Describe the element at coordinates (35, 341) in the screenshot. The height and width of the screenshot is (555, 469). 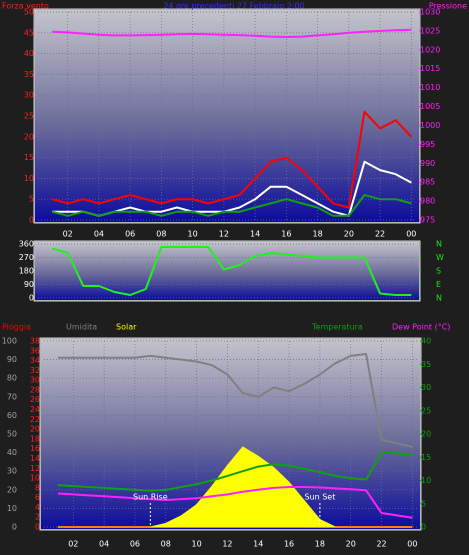
I see `y3-tick-label: 38` at that location.